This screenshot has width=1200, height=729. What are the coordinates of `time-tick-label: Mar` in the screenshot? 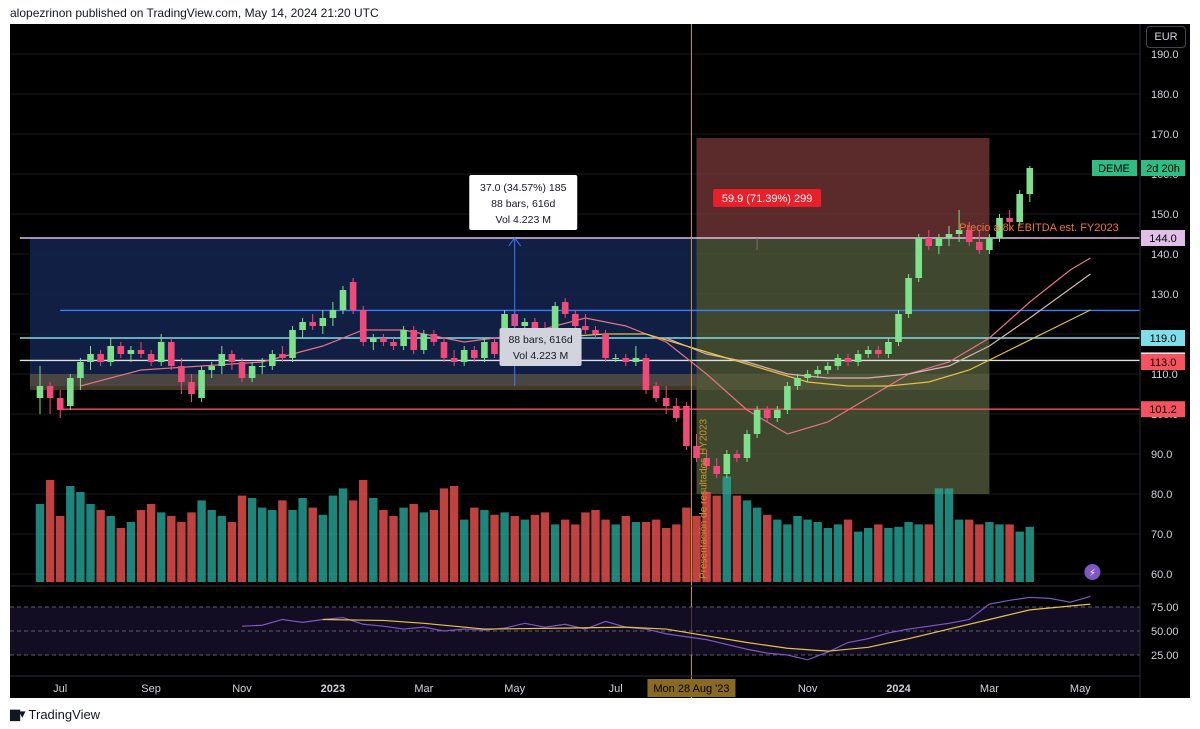 It's located at (423, 689).